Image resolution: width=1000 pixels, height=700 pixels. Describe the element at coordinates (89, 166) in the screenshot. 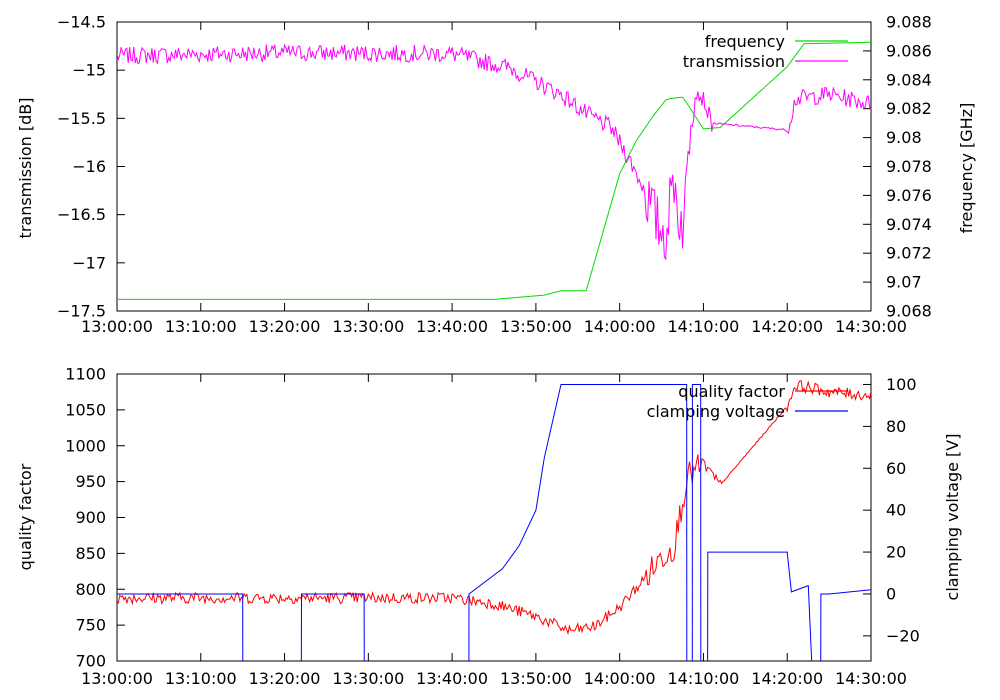

I see `y-tick-label: −16` at that location.